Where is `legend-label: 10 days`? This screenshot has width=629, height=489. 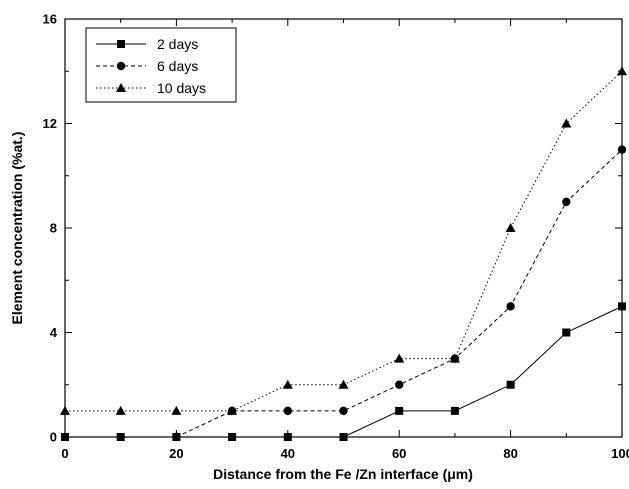
legend-label: 10 days is located at coordinates (181, 88).